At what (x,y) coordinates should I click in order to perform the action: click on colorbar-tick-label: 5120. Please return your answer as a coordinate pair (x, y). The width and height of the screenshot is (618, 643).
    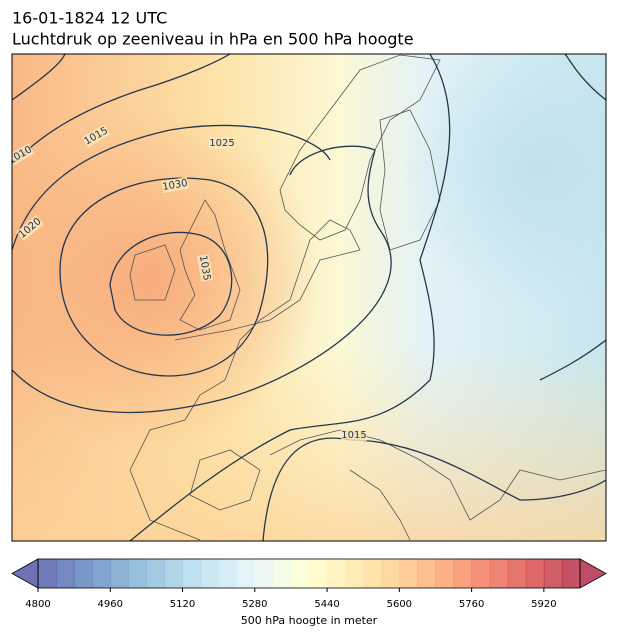
    Looking at the image, I should click on (182, 604).